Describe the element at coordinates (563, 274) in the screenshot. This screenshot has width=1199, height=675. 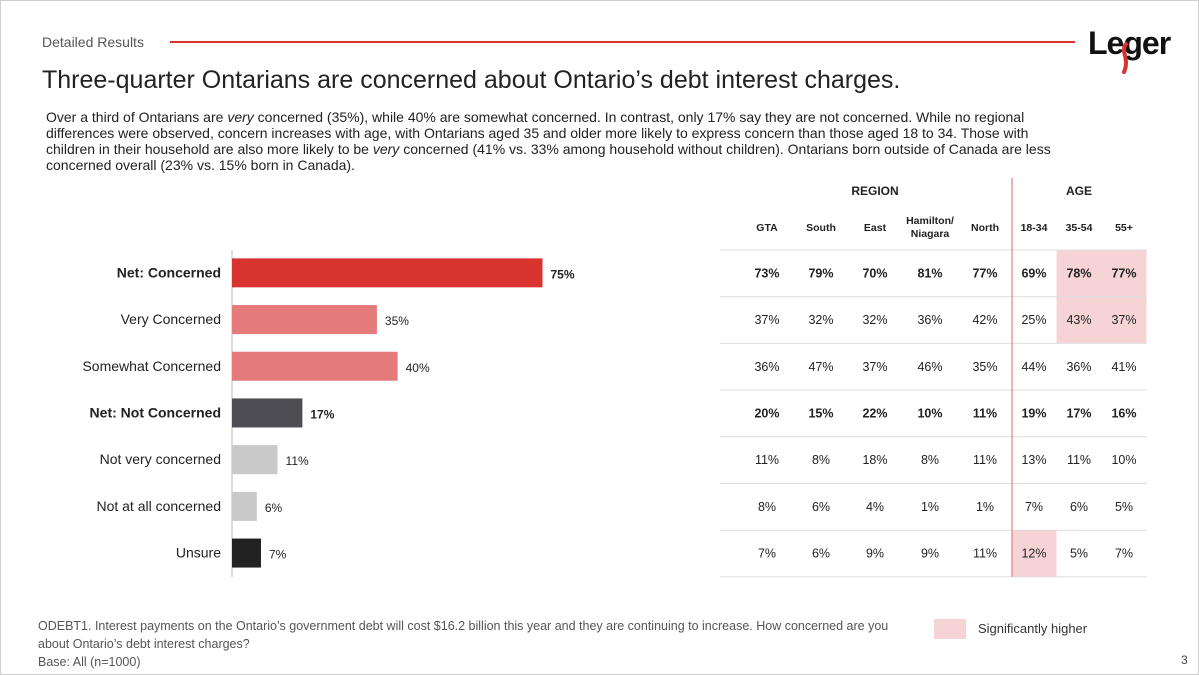
I see `bar-value-label: 75%` at that location.